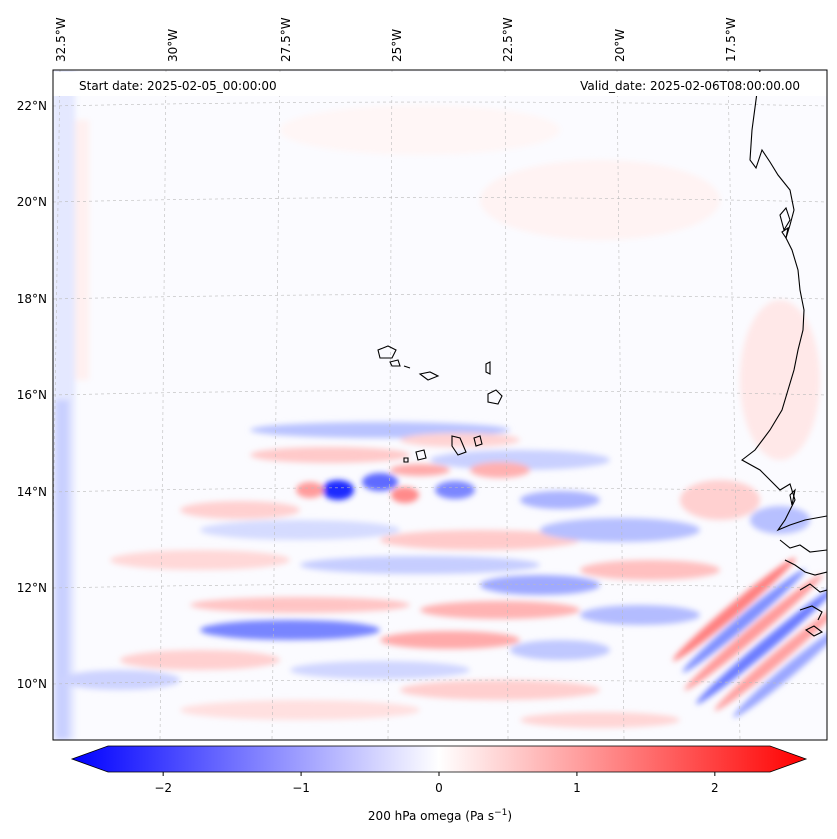  I want to click on colorbar-bar, so click(439, 759).